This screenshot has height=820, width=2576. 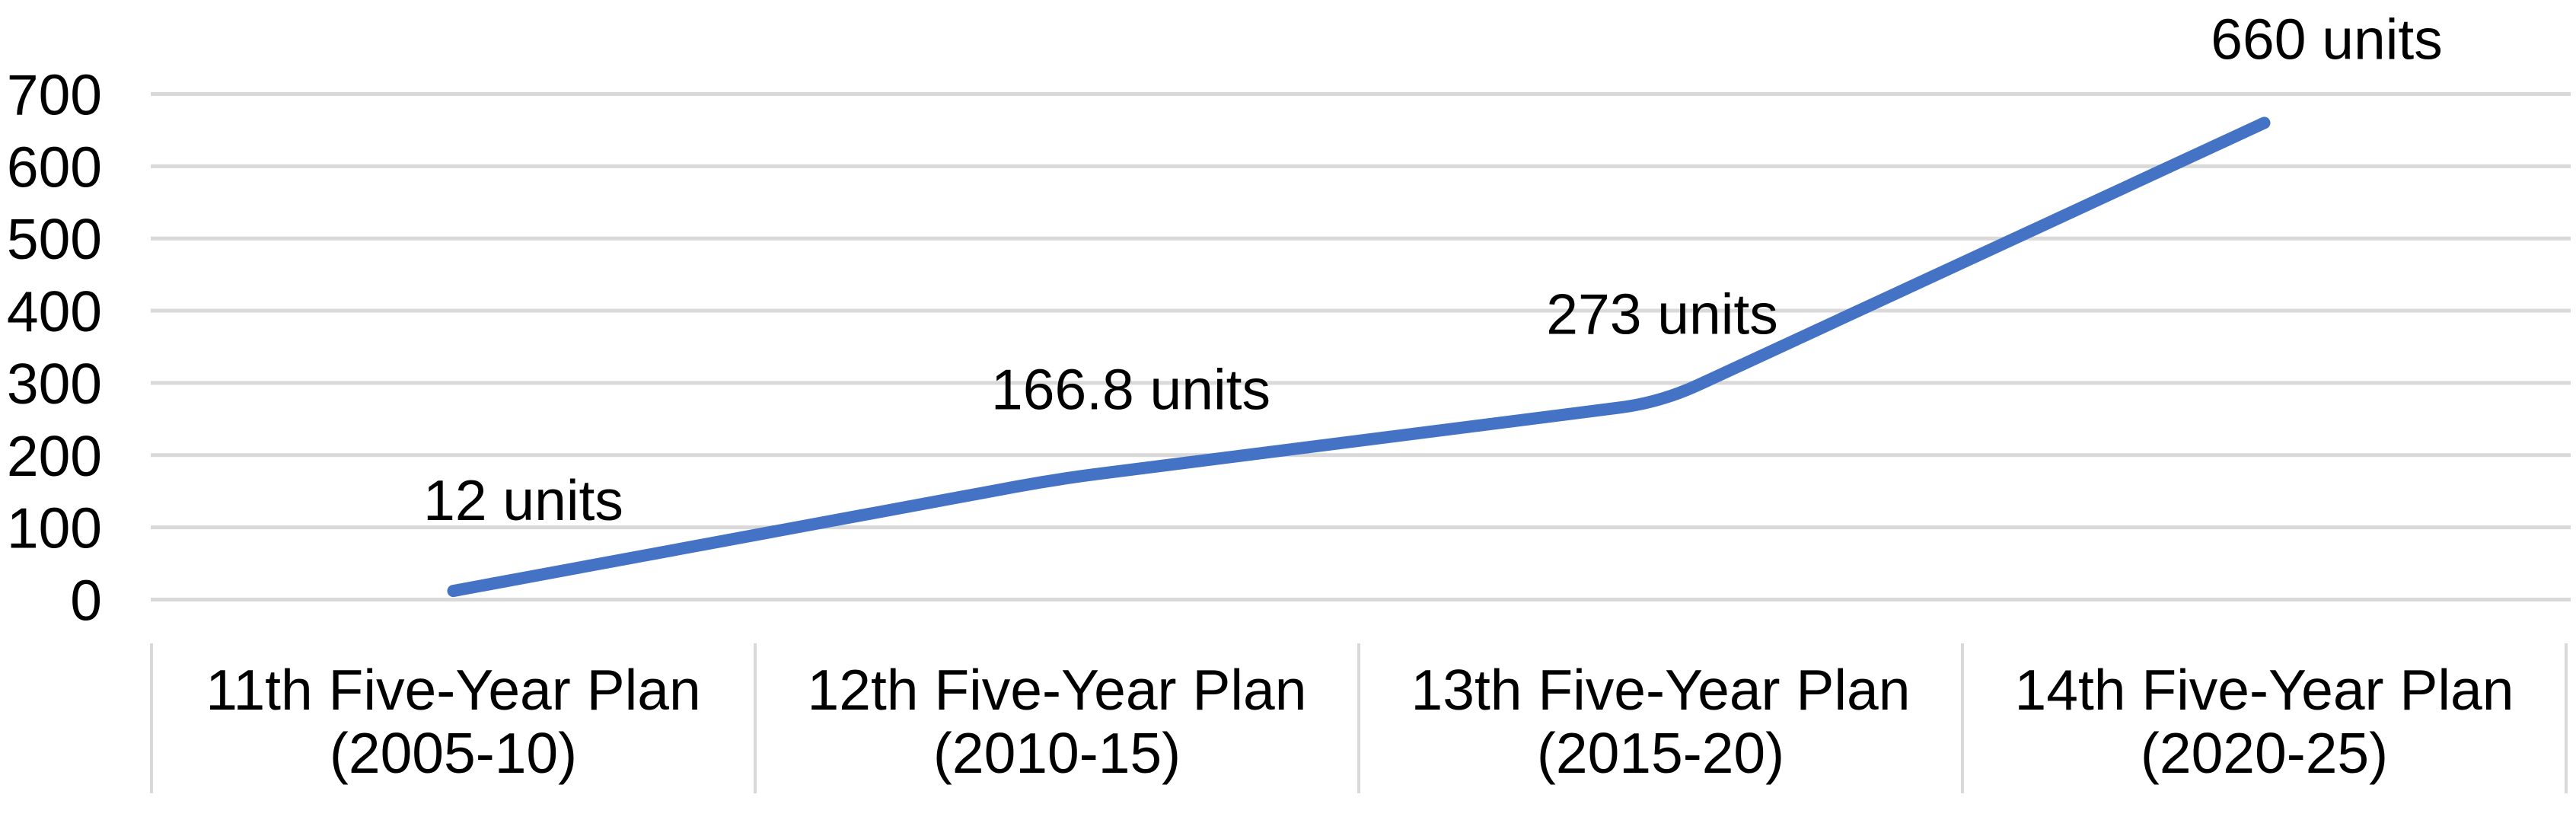 What do you see at coordinates (54, 456) in the screenshot?
I see `y-axis-tick-label: 200` at bounding box center [54, 456].